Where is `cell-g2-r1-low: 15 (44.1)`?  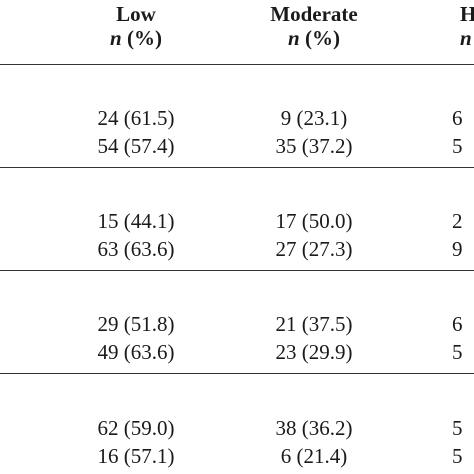 cell-g2-r1-low: 15 (44.1) is located at coordinates (136, 221).